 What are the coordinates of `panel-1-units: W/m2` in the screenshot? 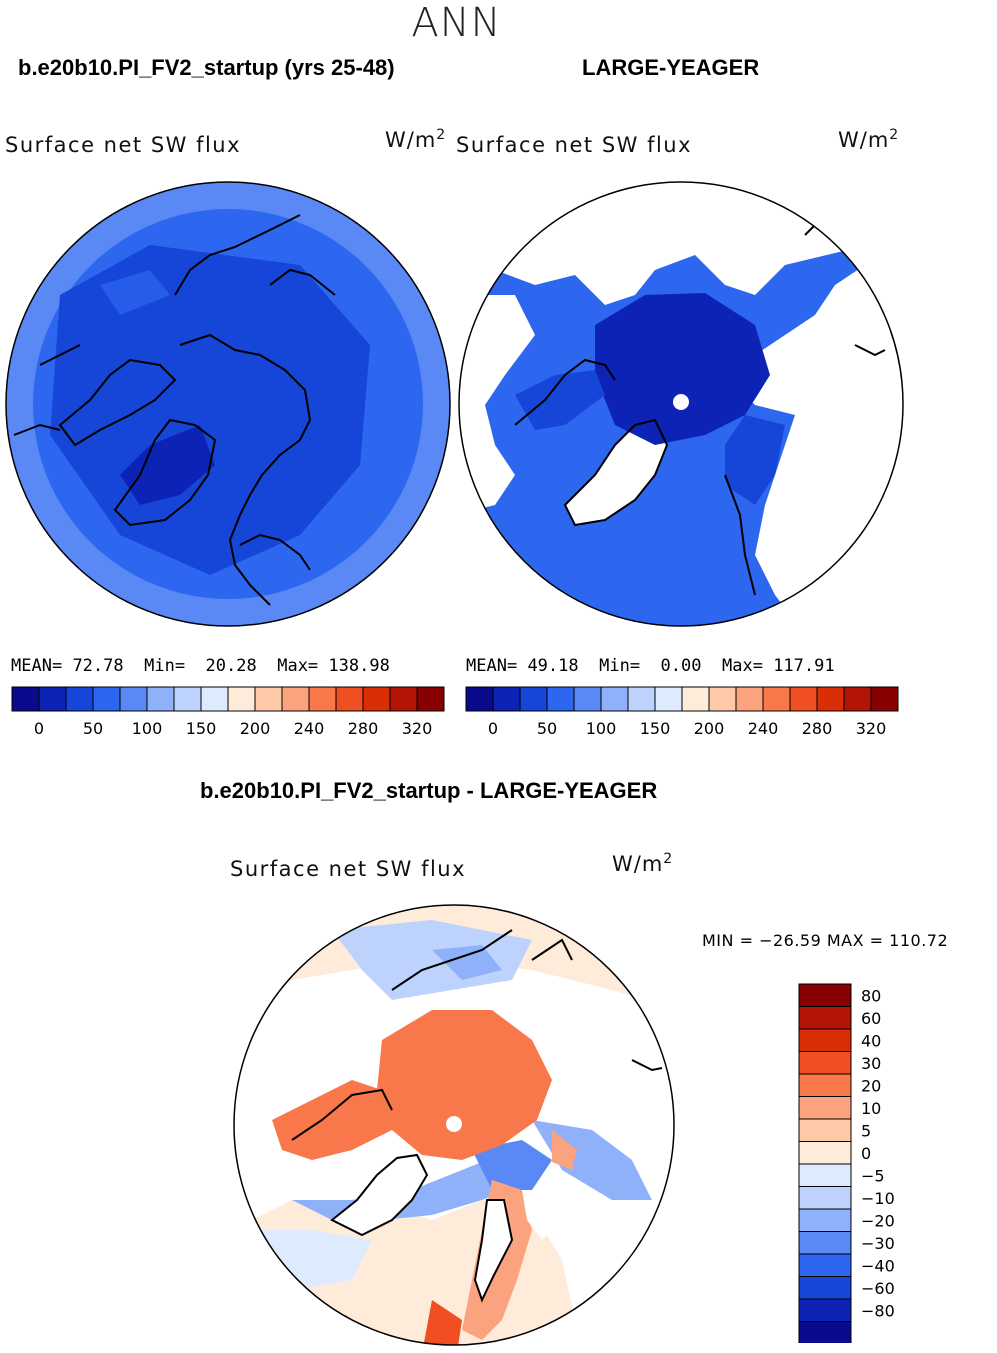 It's located at (416, 139).